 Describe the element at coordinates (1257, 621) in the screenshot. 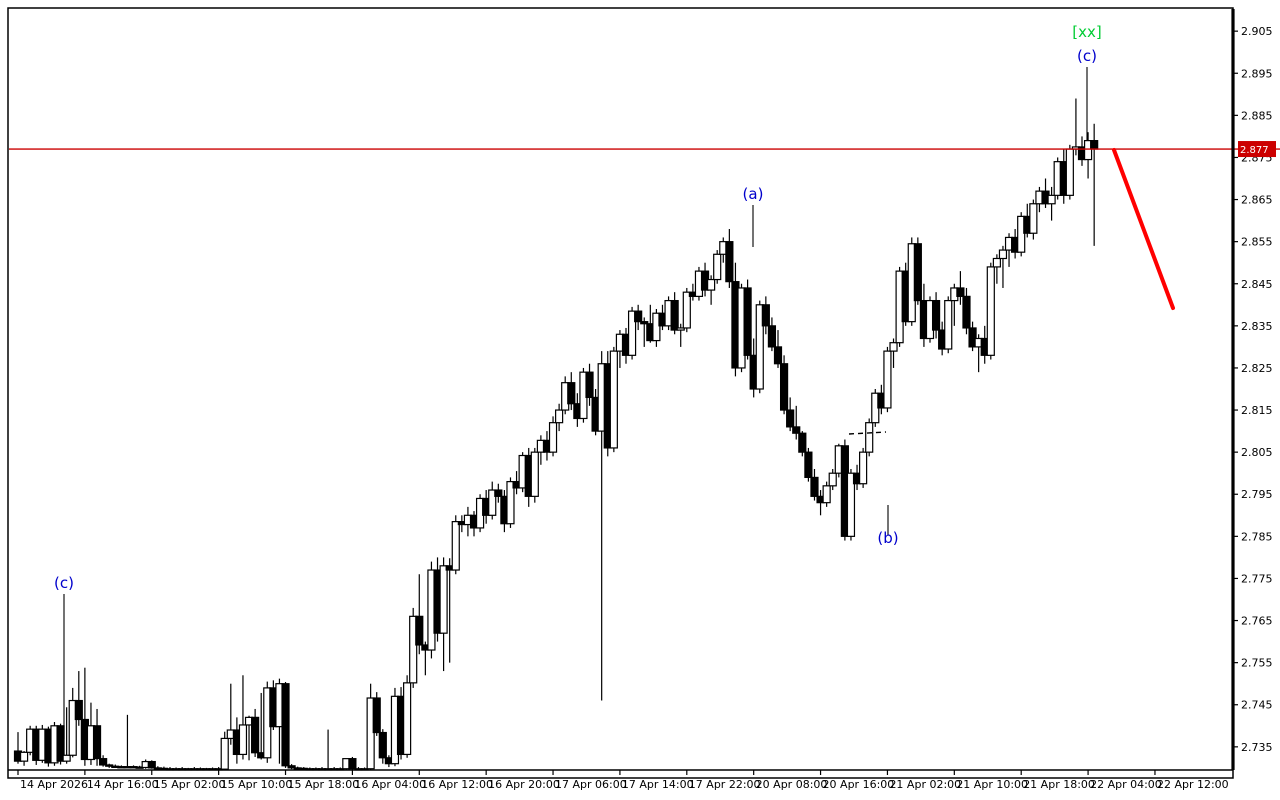

I see `price-tick-label: 2.765` at that location.